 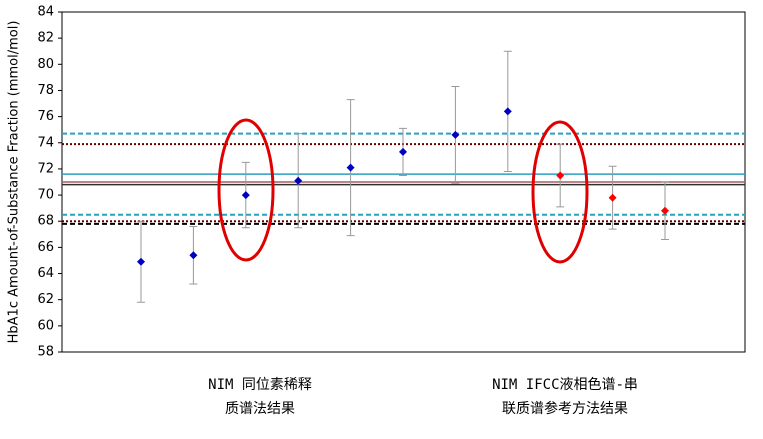 What do you see at coordinates (45, 195) in the screenshot?
I see `y-tick-label: 70` at bounding box center [45, 195].